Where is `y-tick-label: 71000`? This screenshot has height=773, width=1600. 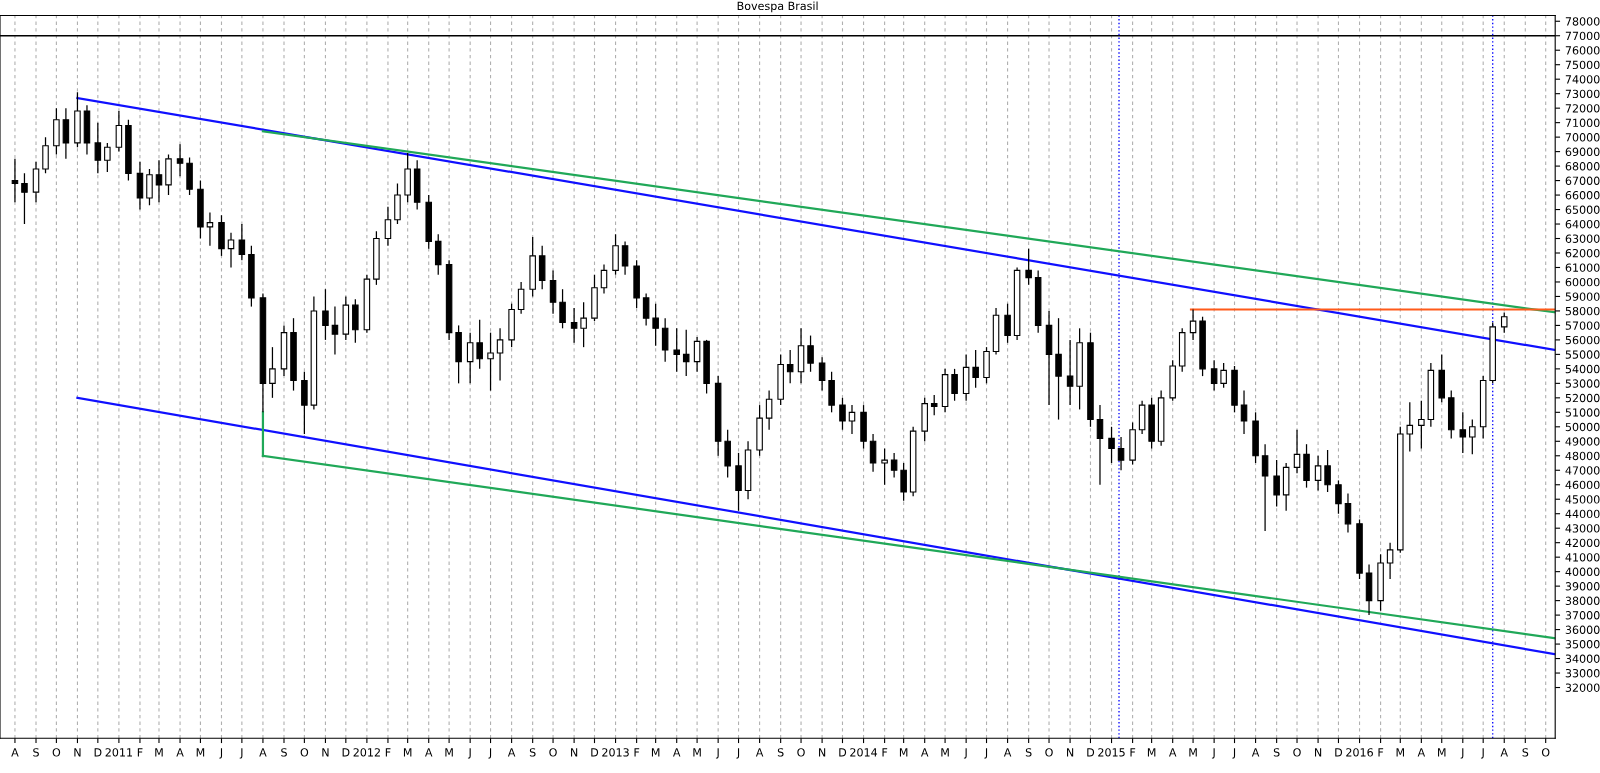
y-tick-label: 71000 is located at coordinates (1582, 123).